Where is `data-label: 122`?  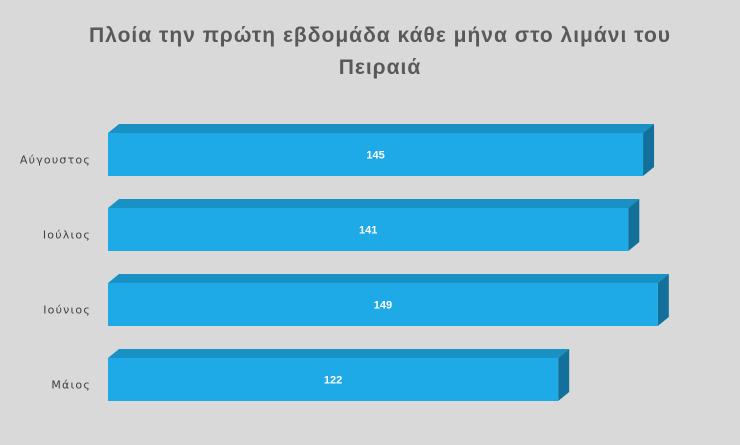
data-label: 122 is located at coordinates (333, 381).